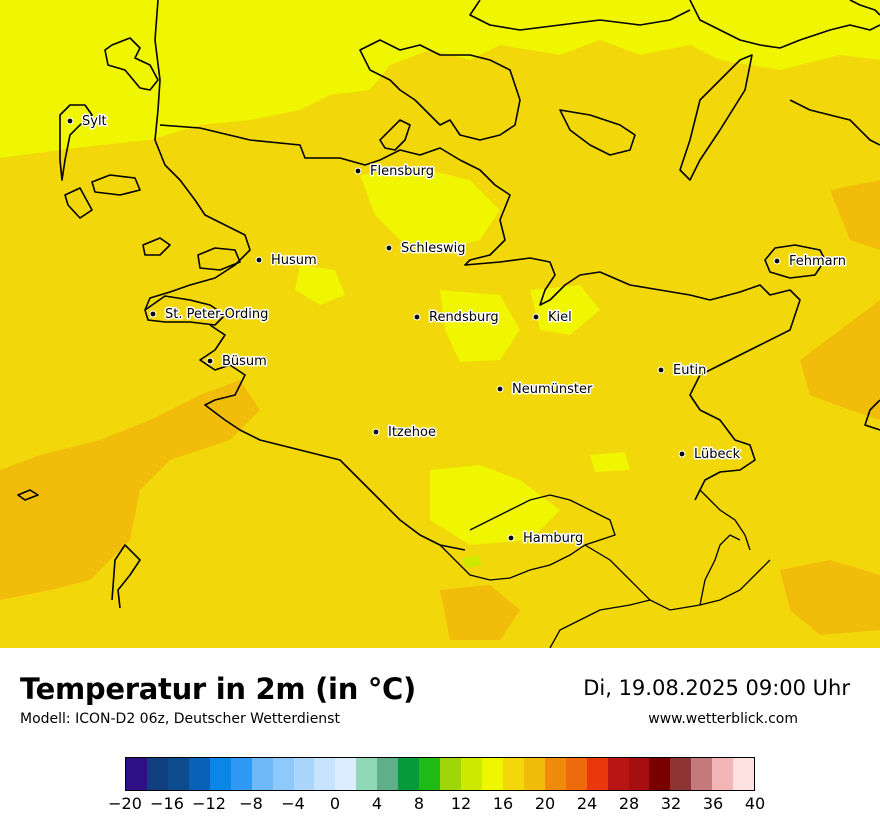 This screenshot has height=830, width=880. I want to click on coastline-island, so click(116, 185).